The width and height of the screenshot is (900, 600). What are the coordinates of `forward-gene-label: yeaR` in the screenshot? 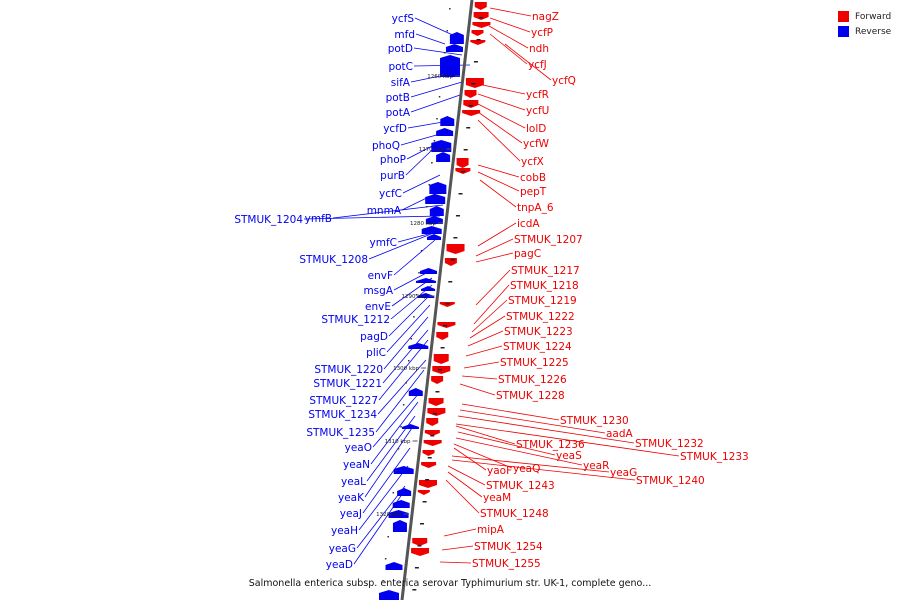 It's located at (596, 466).